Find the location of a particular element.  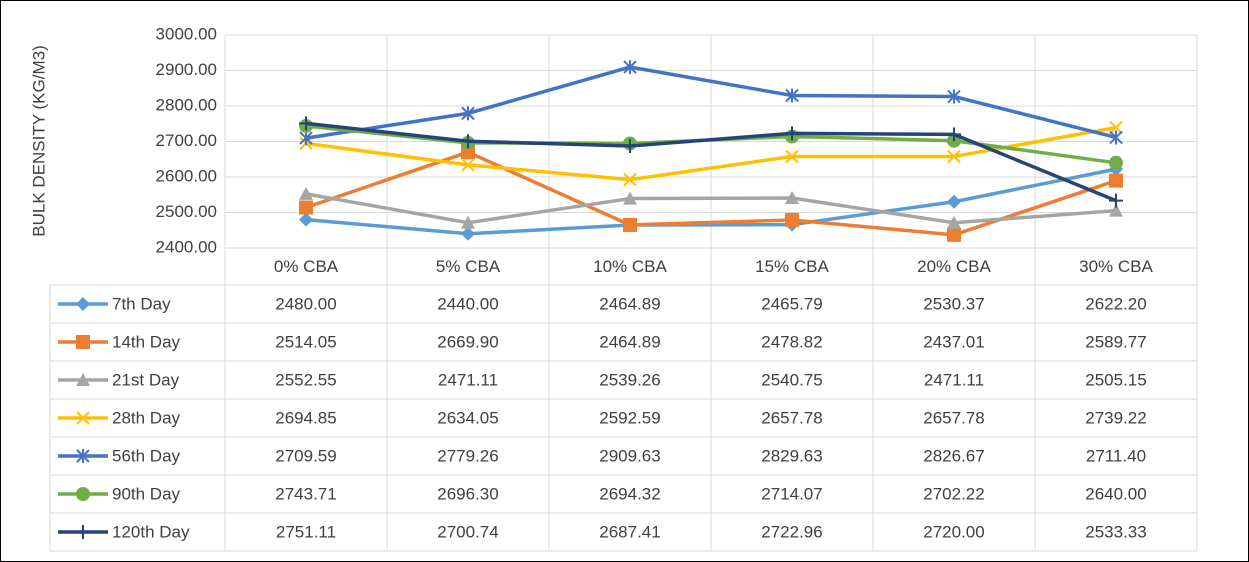

table-cell: 2694.32 is located at coordinates (629, 493).